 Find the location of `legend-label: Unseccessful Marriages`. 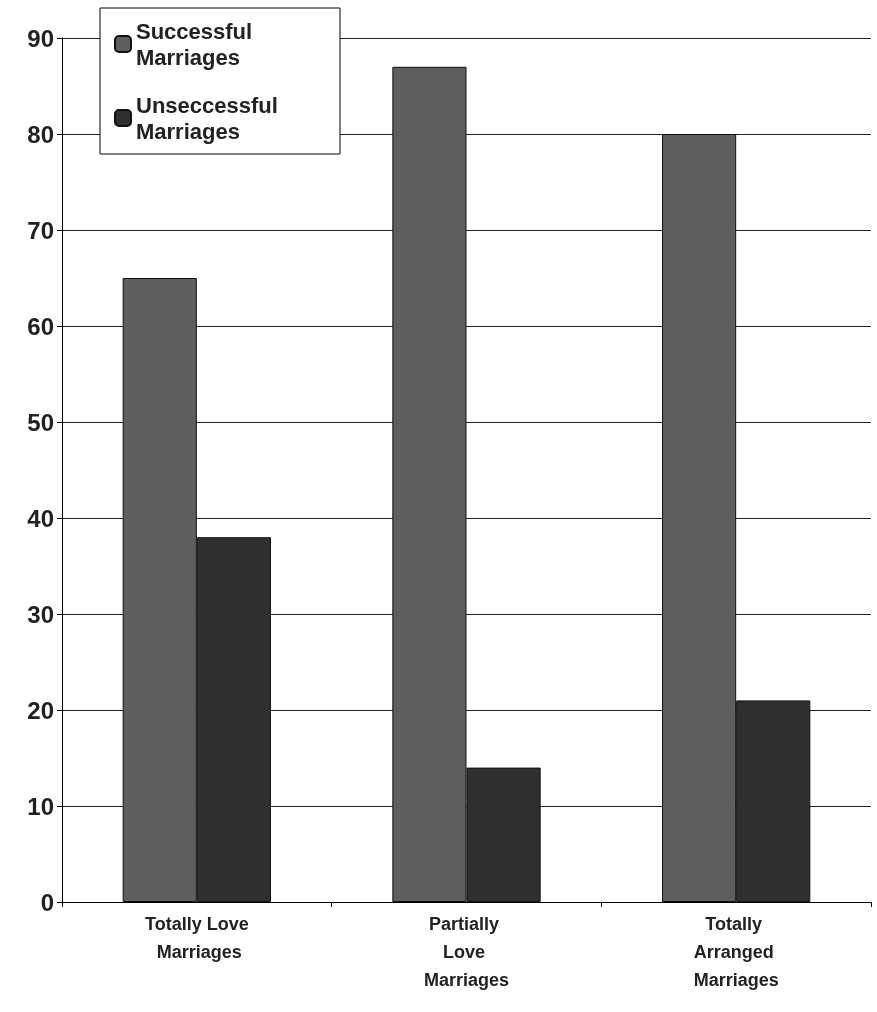

legend-label: Unseccessful Marriages is located at coordinates (210, 118).